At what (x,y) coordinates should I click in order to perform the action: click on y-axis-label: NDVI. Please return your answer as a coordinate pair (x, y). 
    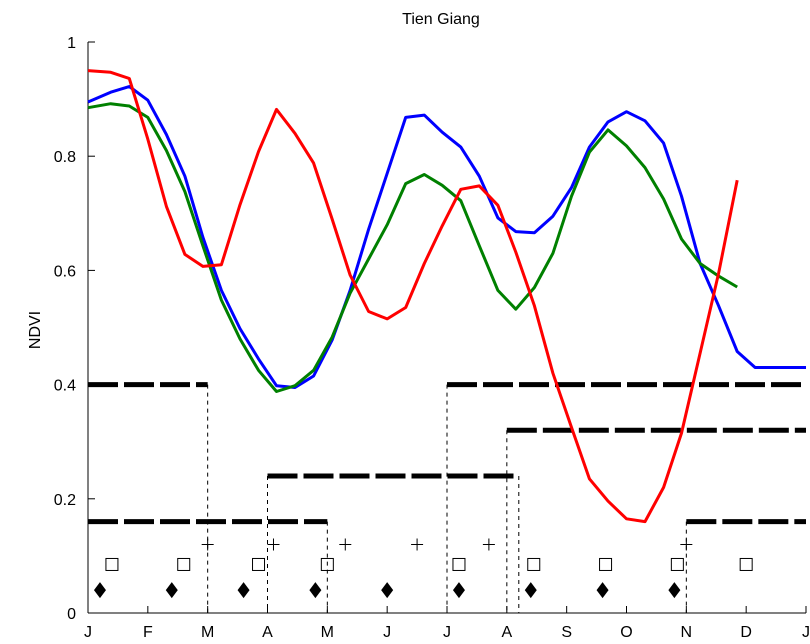
    Looking at the image, I should click on (35, 330).